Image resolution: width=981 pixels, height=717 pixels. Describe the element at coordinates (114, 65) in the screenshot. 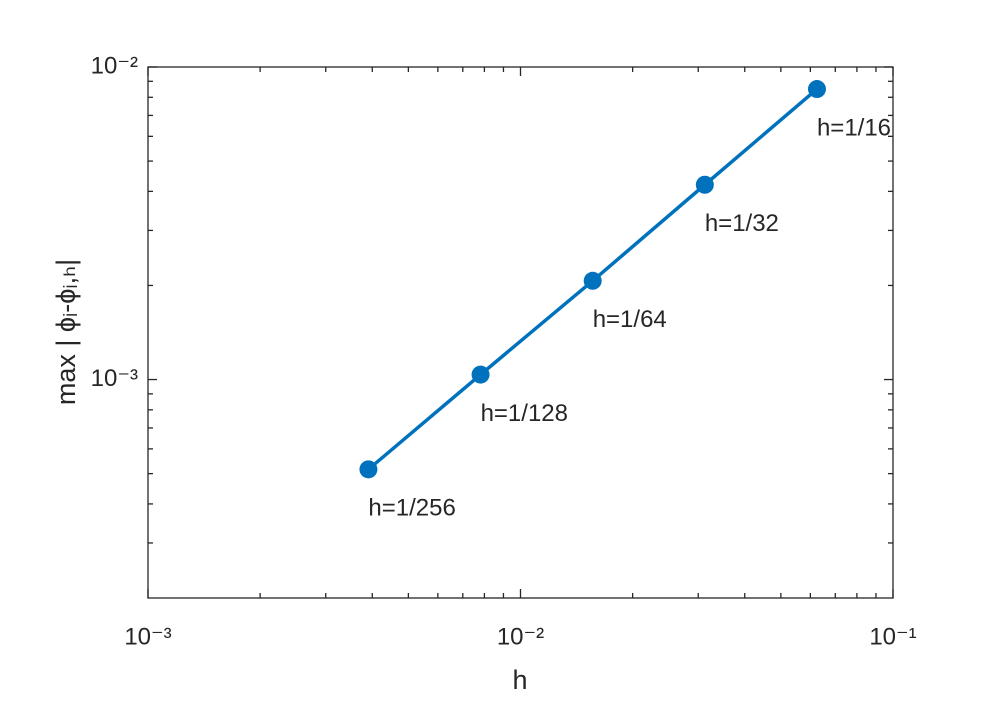

I see `y-tick-label: 10⁻²` at that location.